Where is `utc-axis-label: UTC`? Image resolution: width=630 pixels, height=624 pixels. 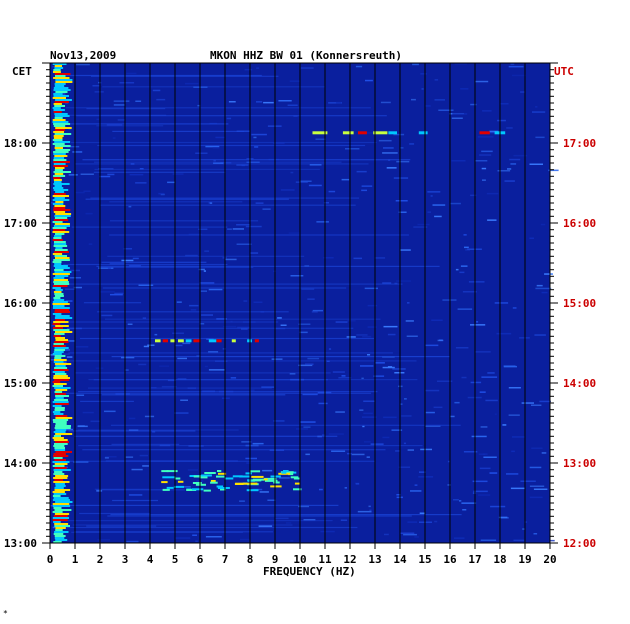
utc-axis-label: UTC is located at coordinates (564, 71).